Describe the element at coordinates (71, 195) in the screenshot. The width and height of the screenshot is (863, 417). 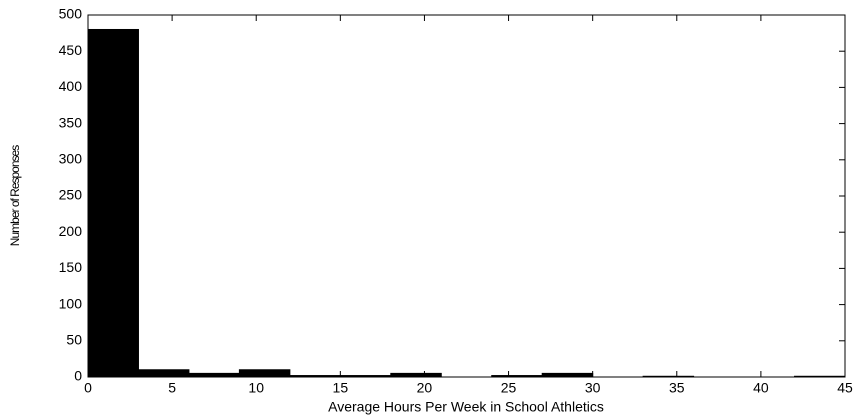
I see `y-tick-label: 250` at that location.